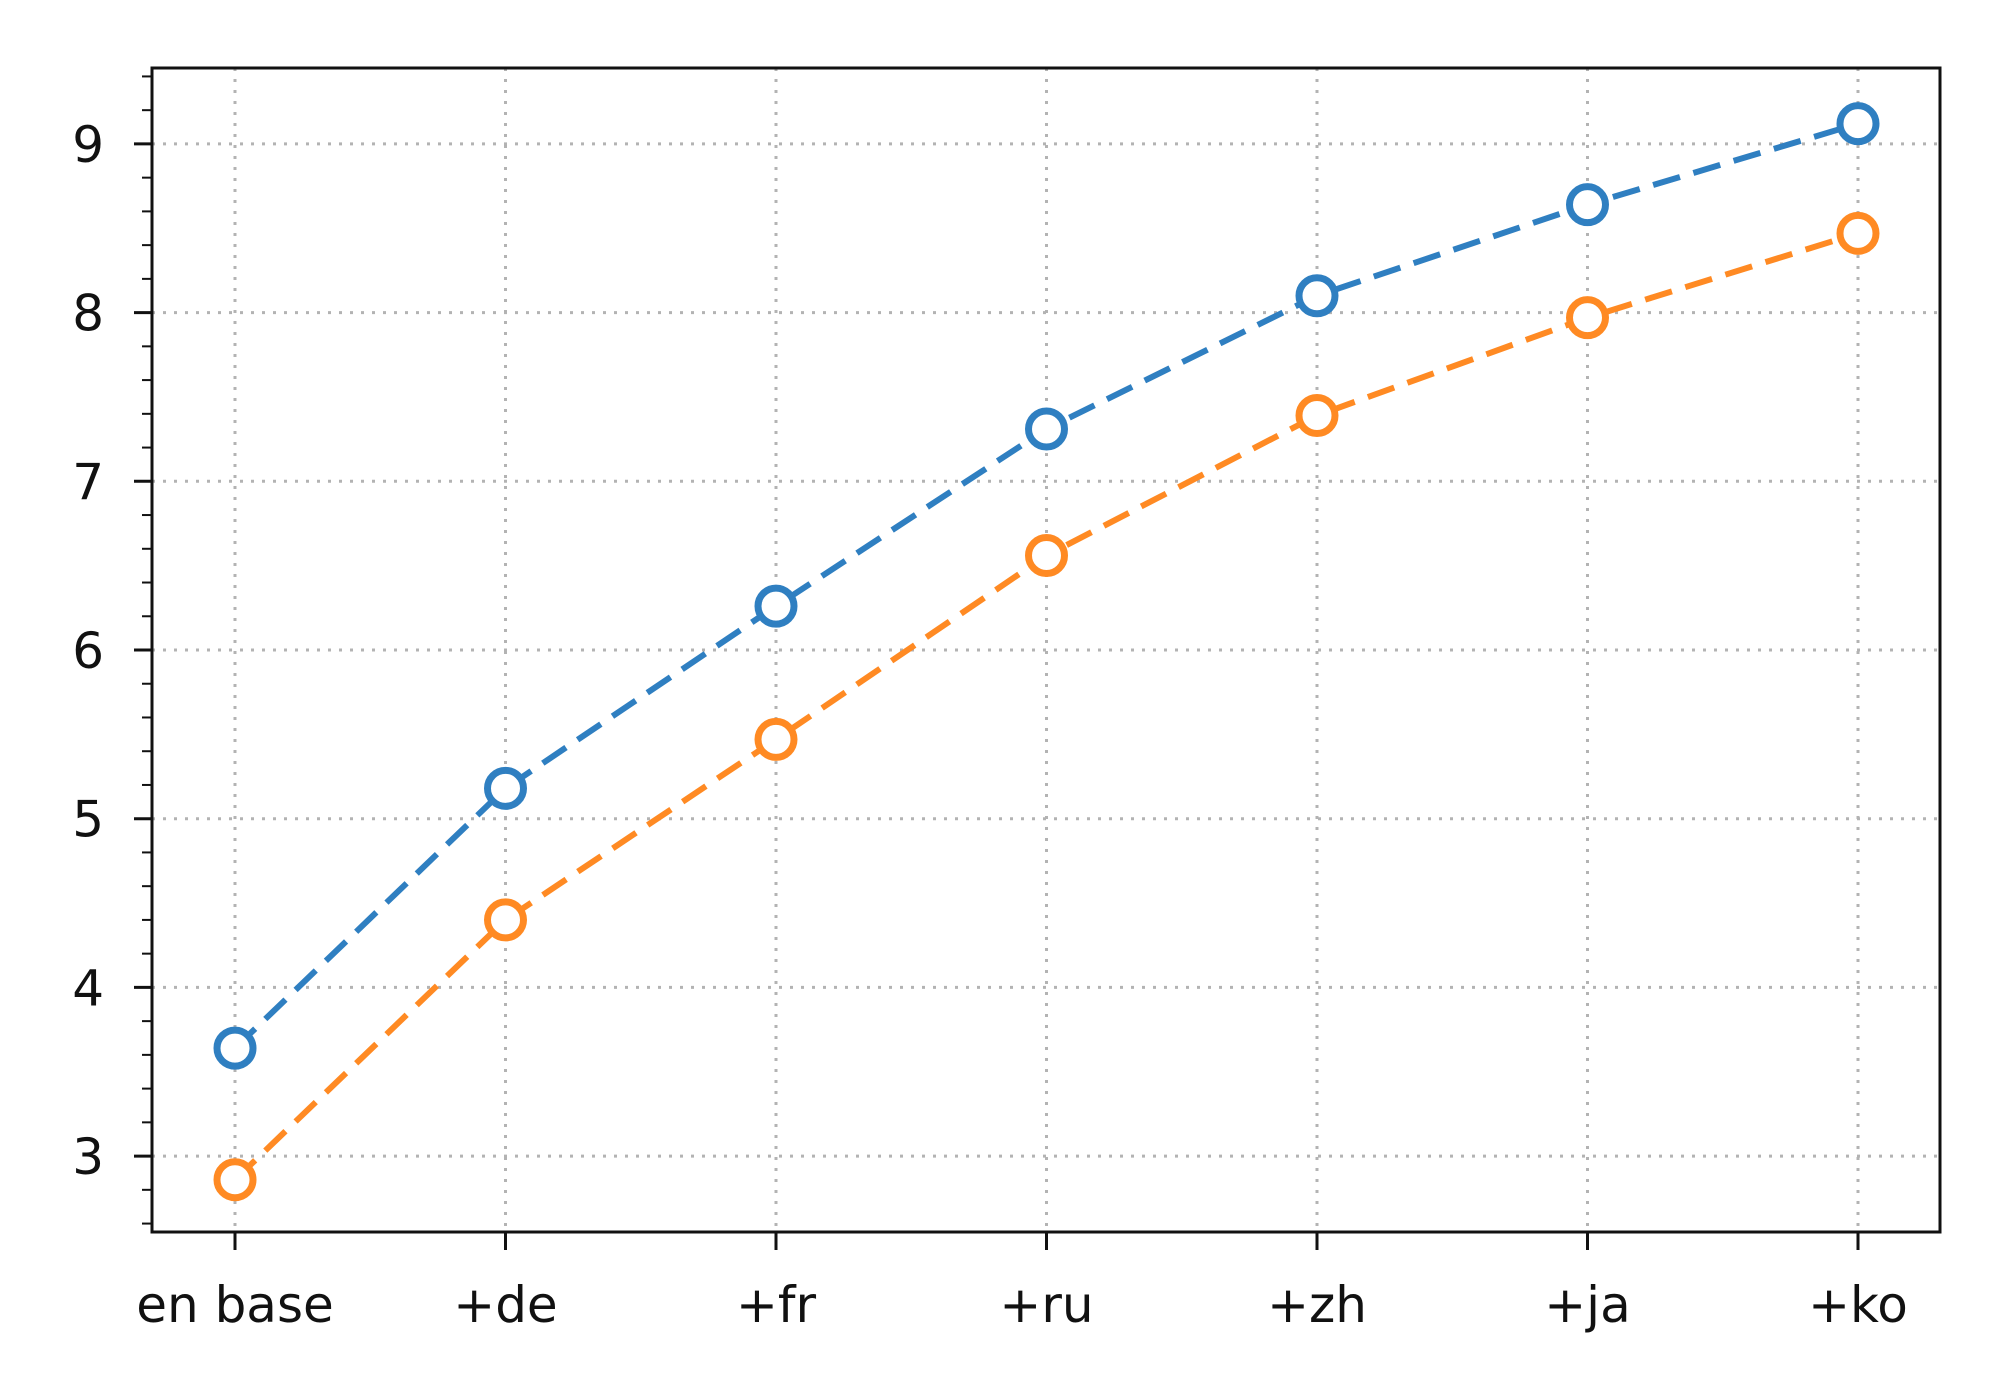  Describe the element at coordinates (88, 988) in the screenshot. I see `y-tick-label: 4` at that location.